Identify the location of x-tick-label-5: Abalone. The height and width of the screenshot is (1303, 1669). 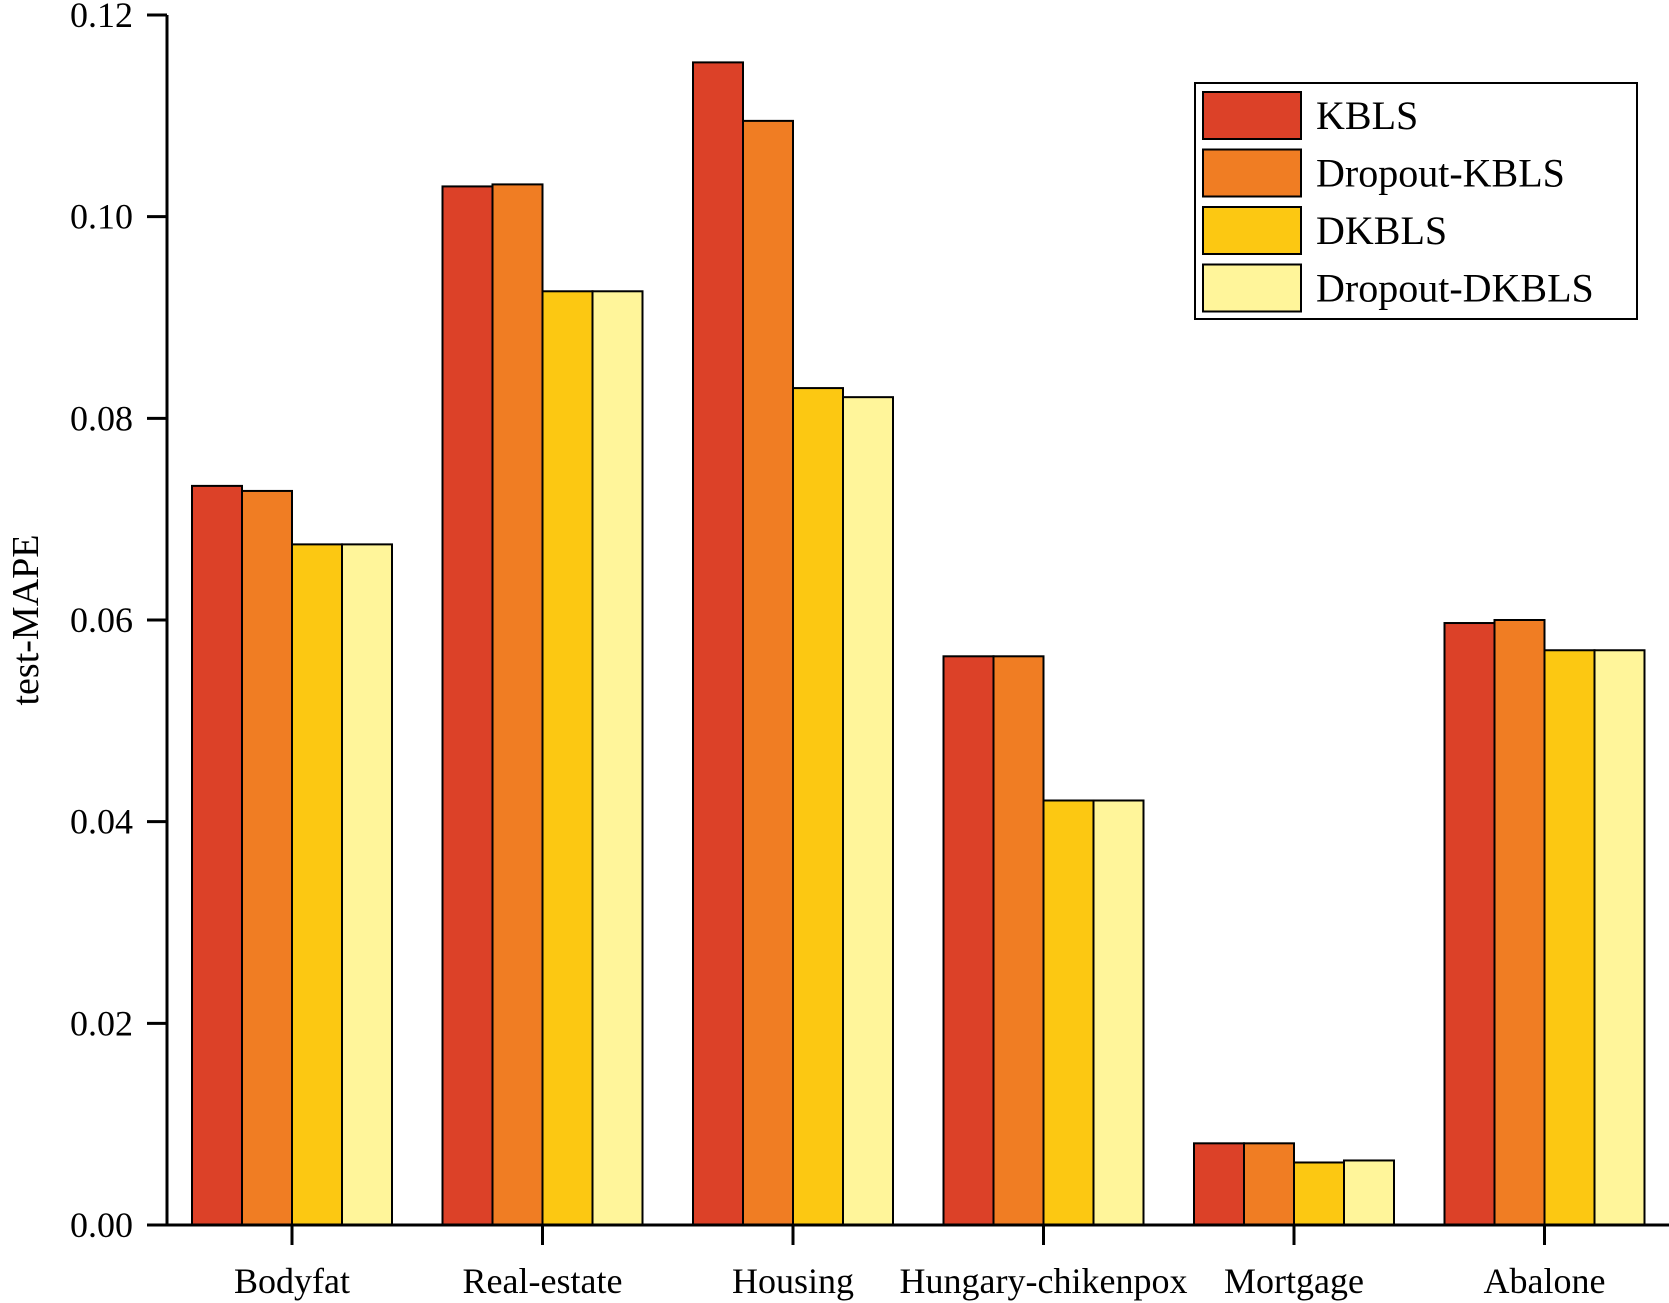
(1545, 1281).